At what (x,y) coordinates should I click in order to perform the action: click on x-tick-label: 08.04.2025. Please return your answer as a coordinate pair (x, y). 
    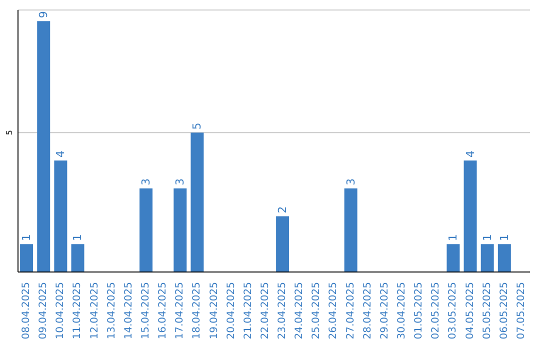
    Looking at the image, I should click on (26, 311).